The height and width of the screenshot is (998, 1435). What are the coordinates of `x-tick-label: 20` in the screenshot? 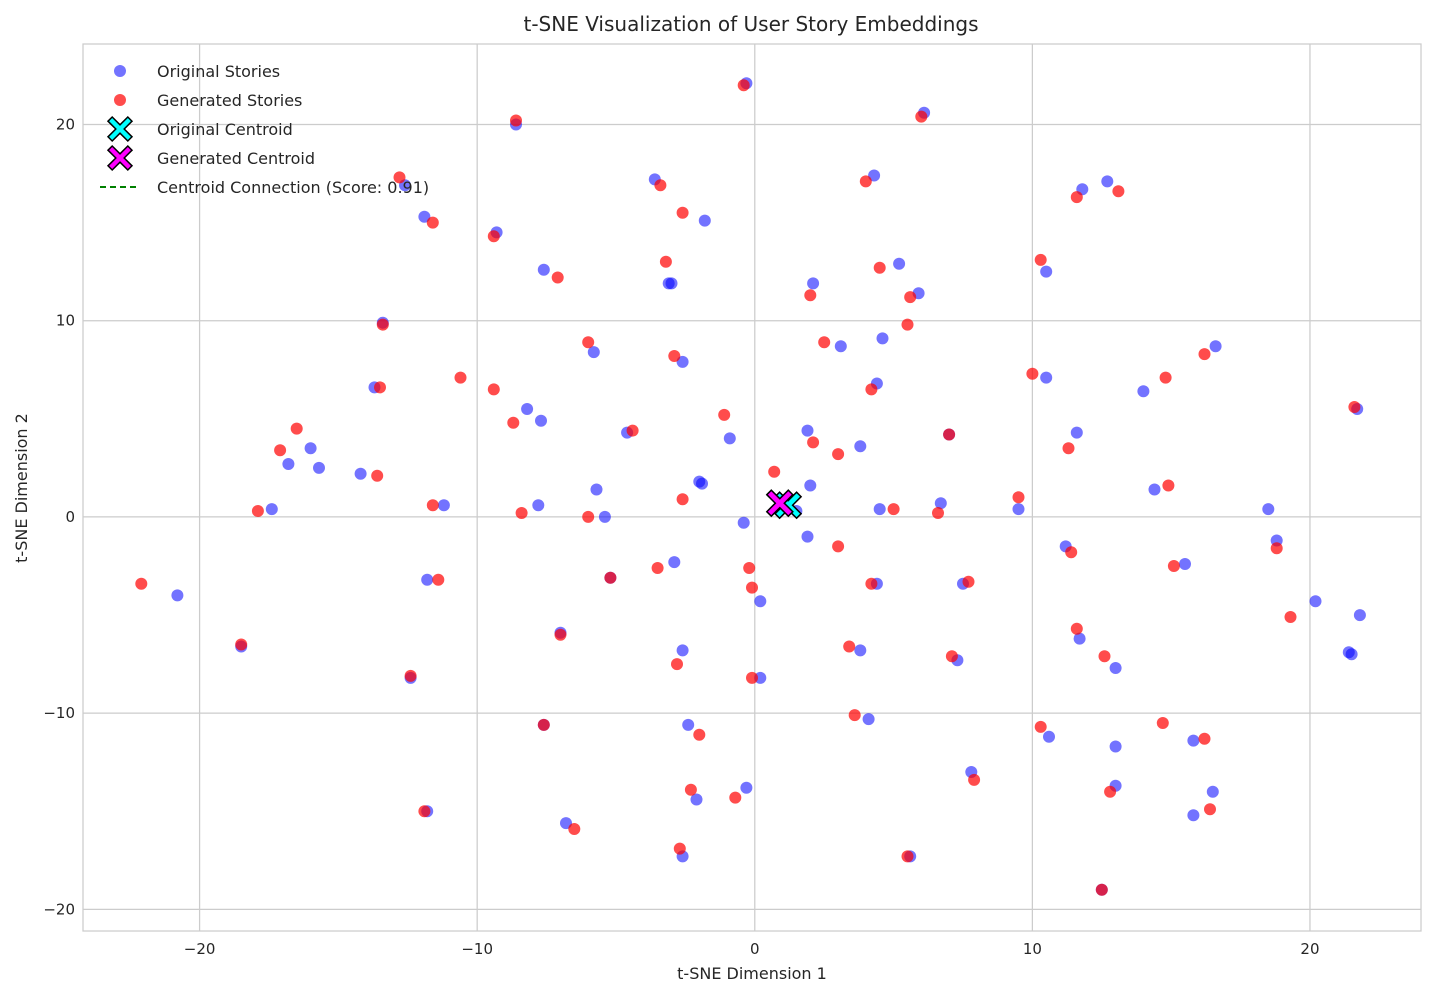 It's located at (1309, 949).